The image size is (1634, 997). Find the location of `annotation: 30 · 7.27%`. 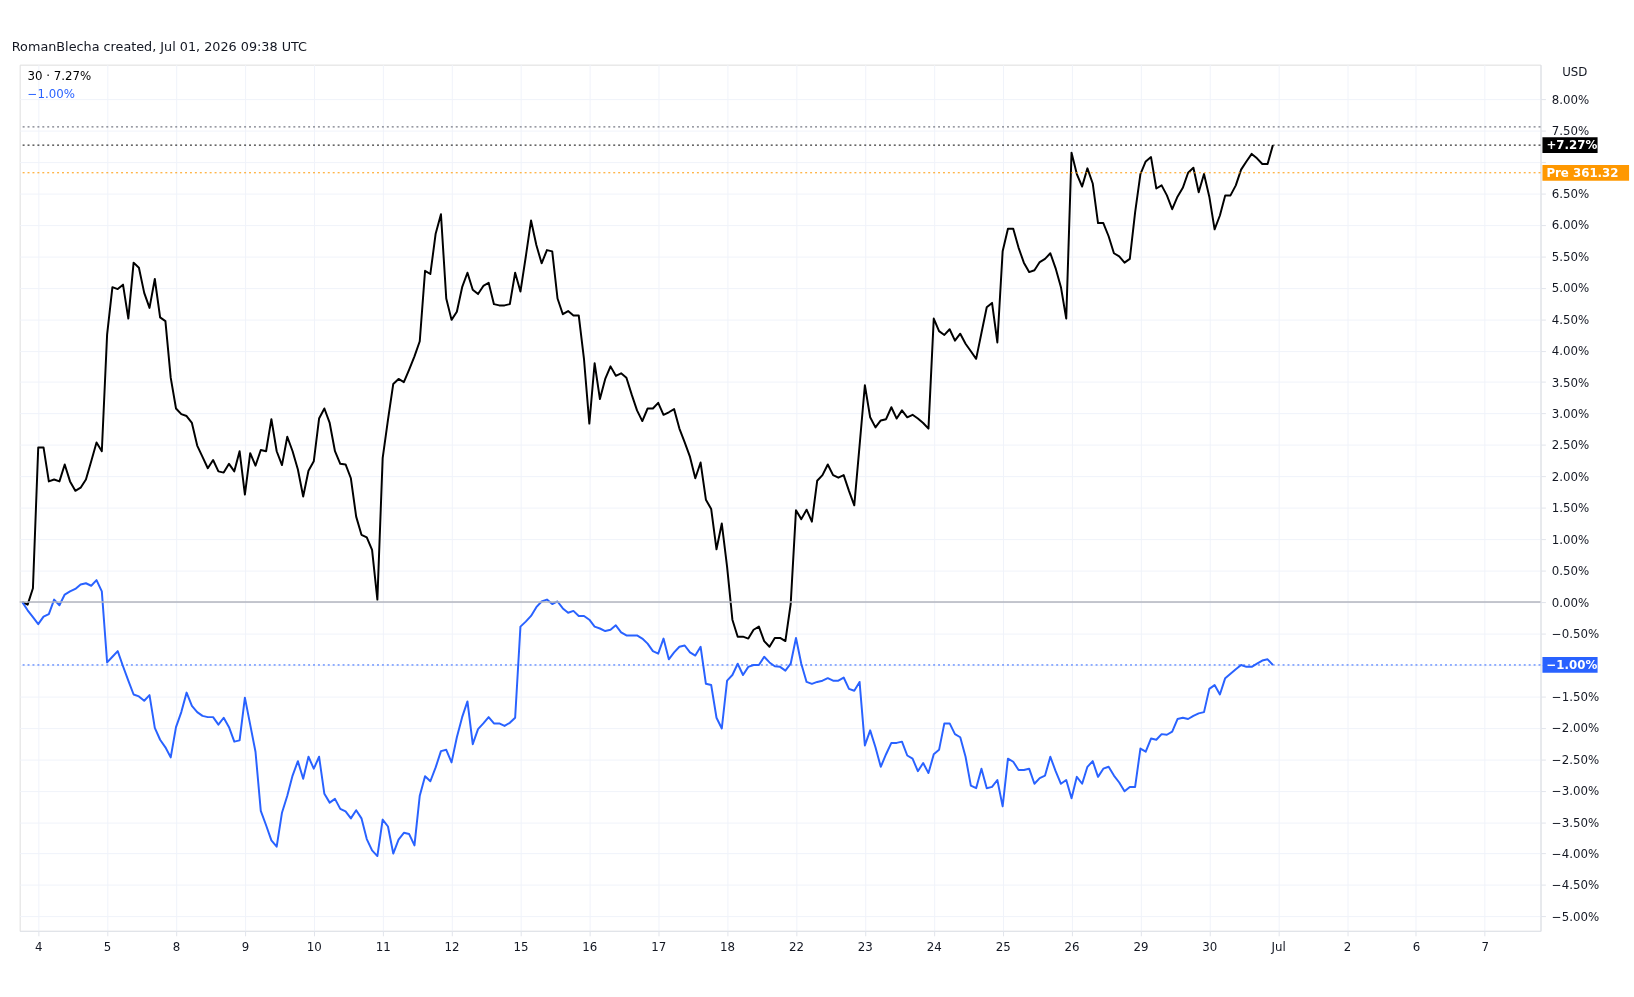

annotation: 30 · 7.27% is located at coordinates (59, 76).